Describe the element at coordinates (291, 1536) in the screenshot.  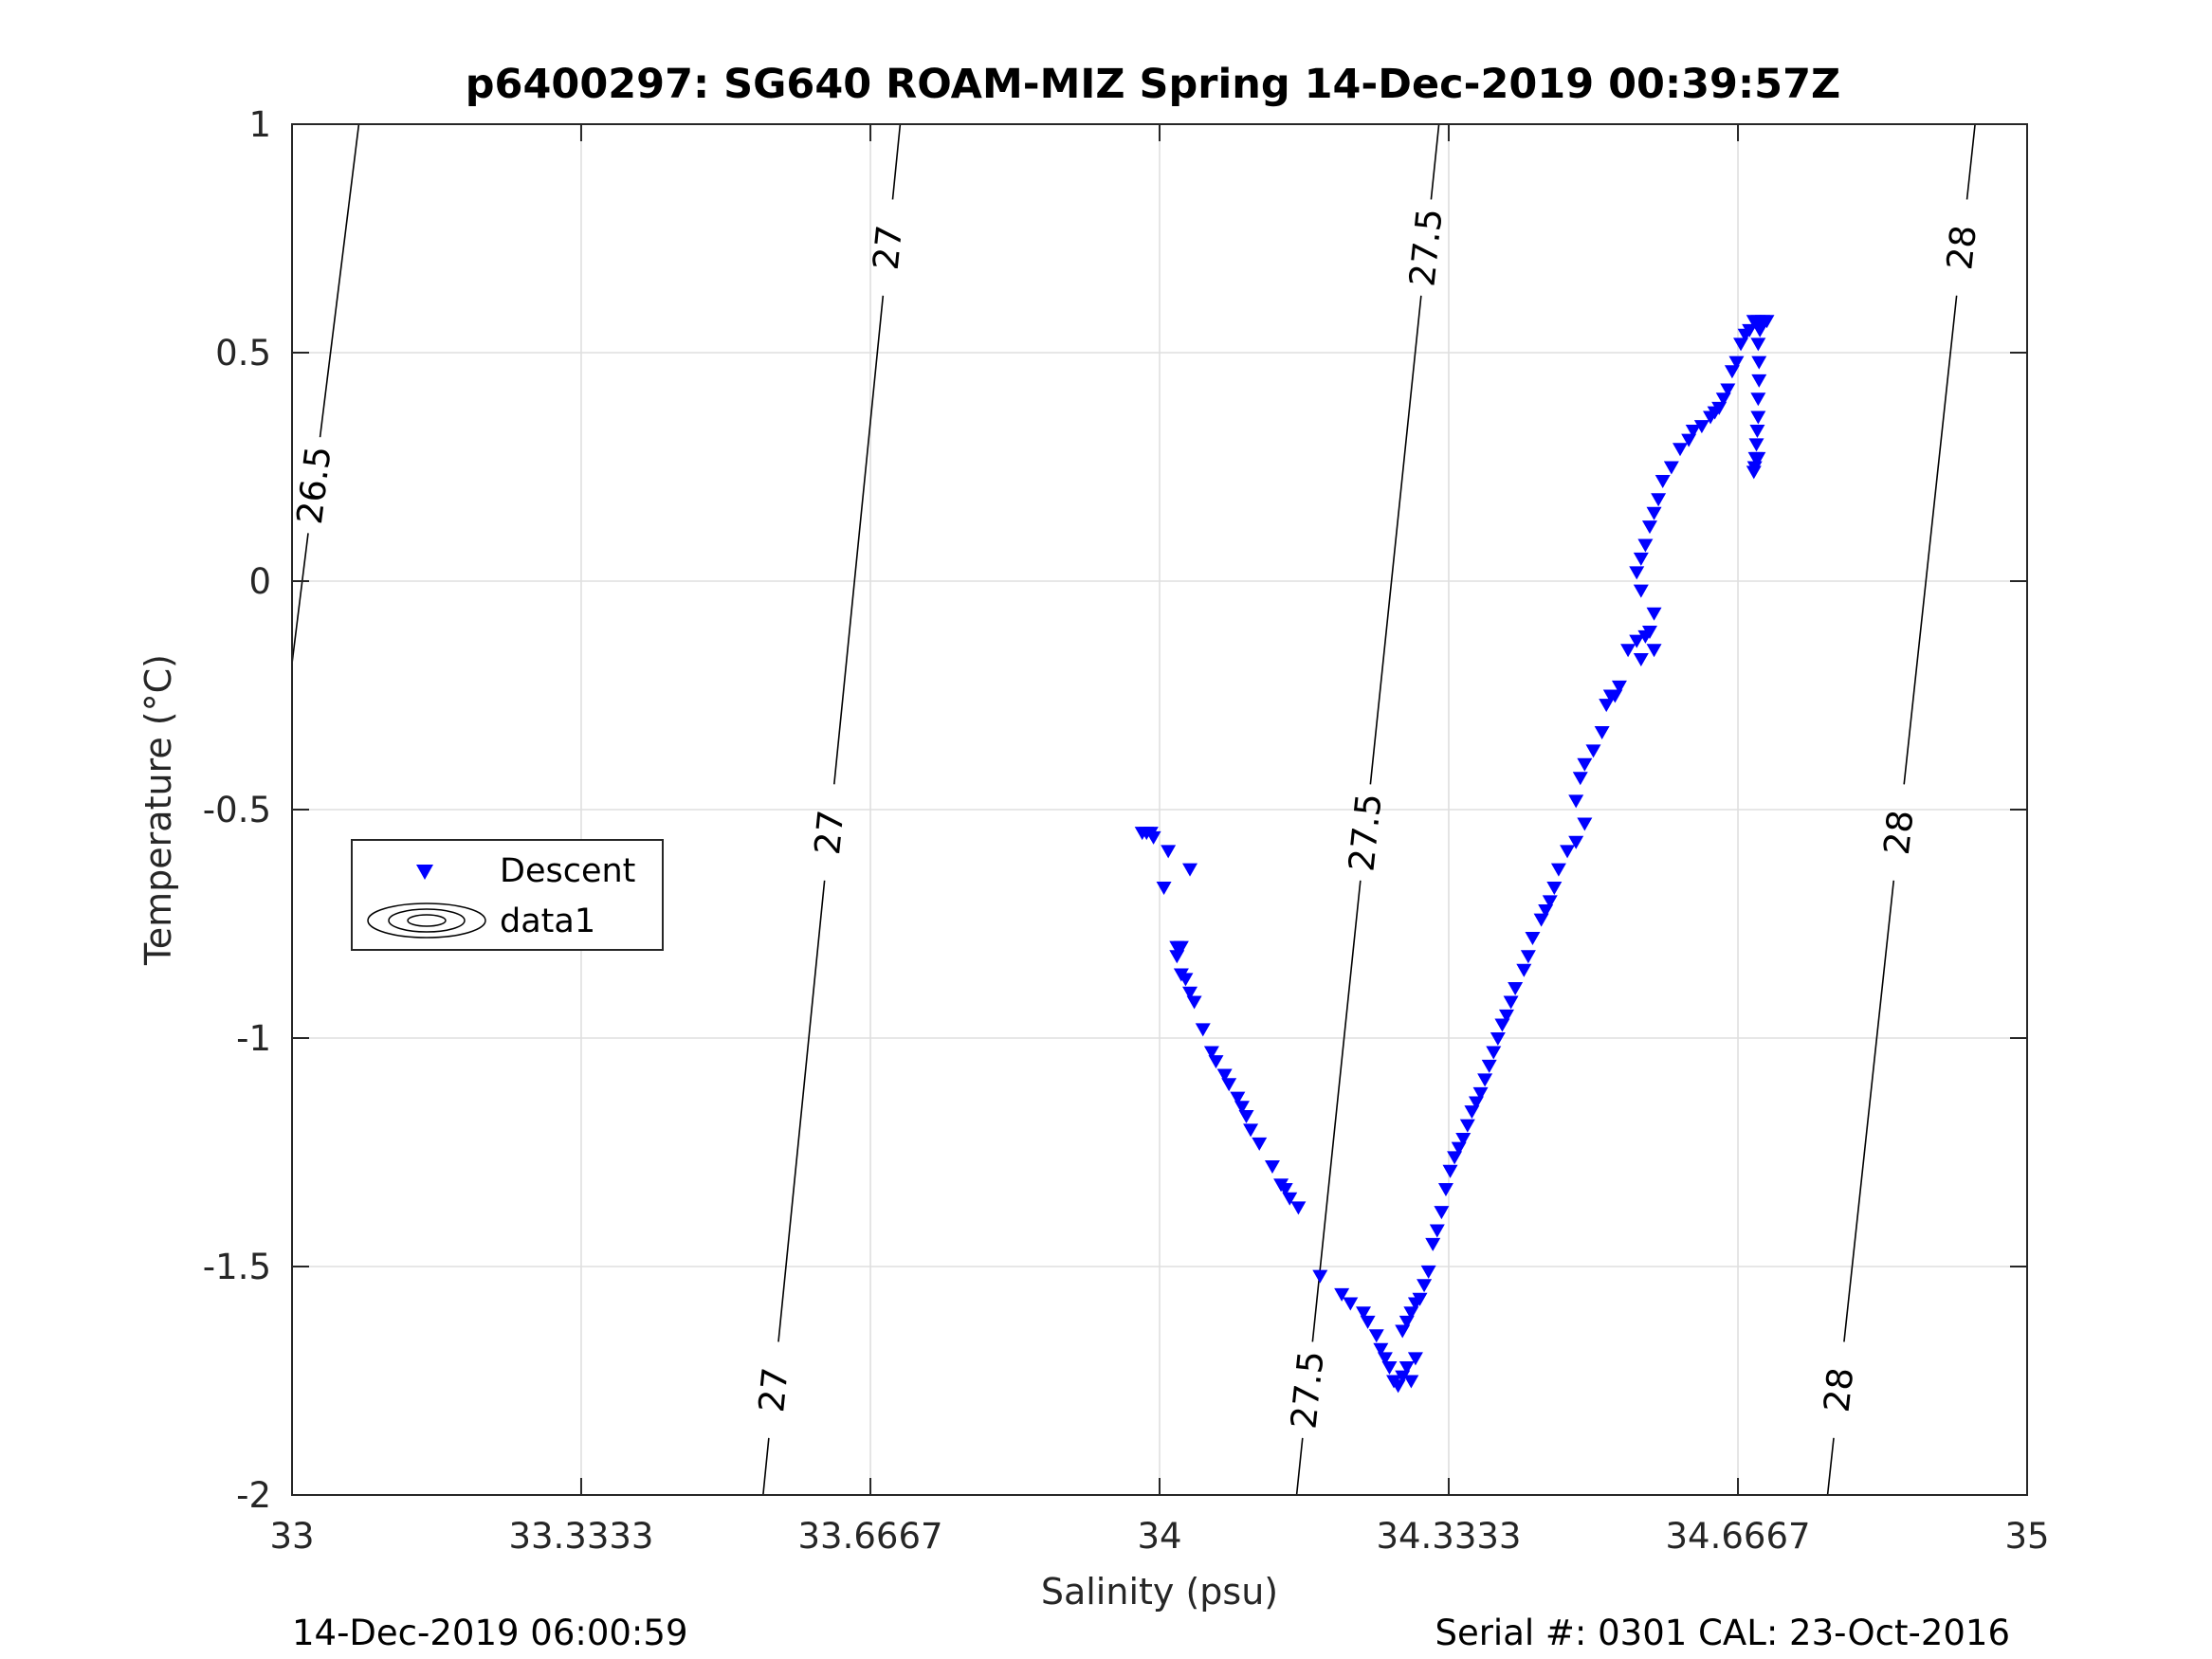
I see `x-tick-label: 33` at that location.